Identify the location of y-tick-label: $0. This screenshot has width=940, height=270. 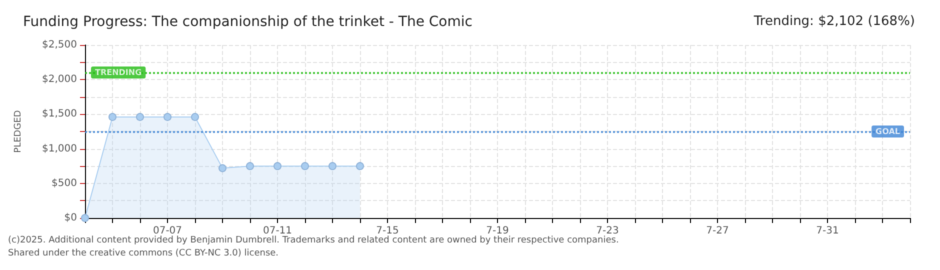
(70, 218).